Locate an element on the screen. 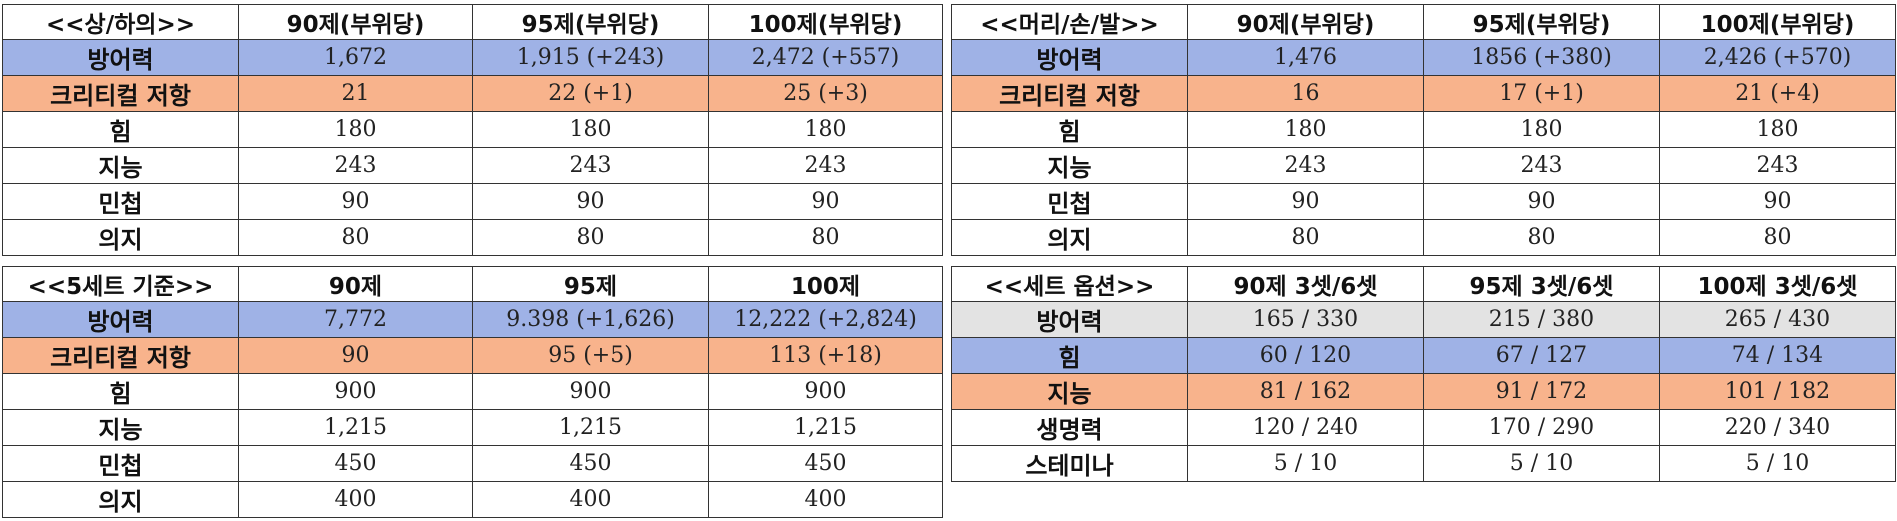 The height and width of the screenshot is (521, 1897). table-cell: 5 / 10 is located at coordinates (1305, 463).